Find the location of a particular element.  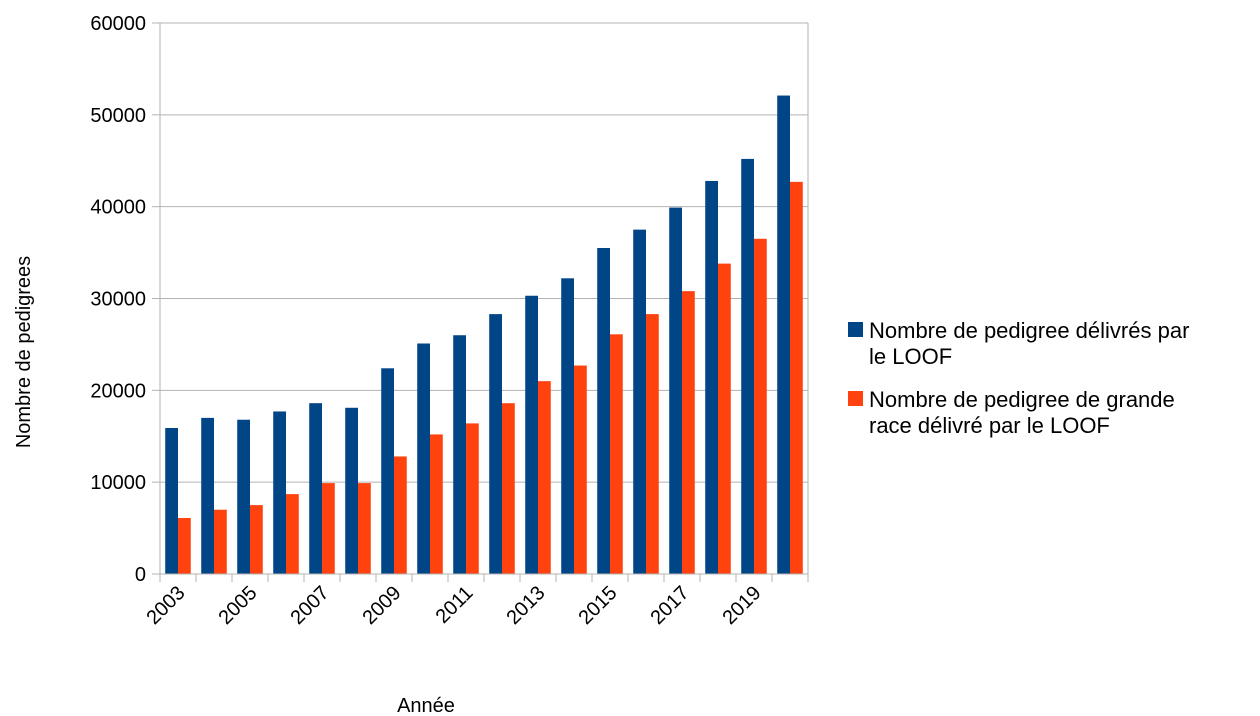

bar-series-1-2016 is located at coordinates (639, 401).